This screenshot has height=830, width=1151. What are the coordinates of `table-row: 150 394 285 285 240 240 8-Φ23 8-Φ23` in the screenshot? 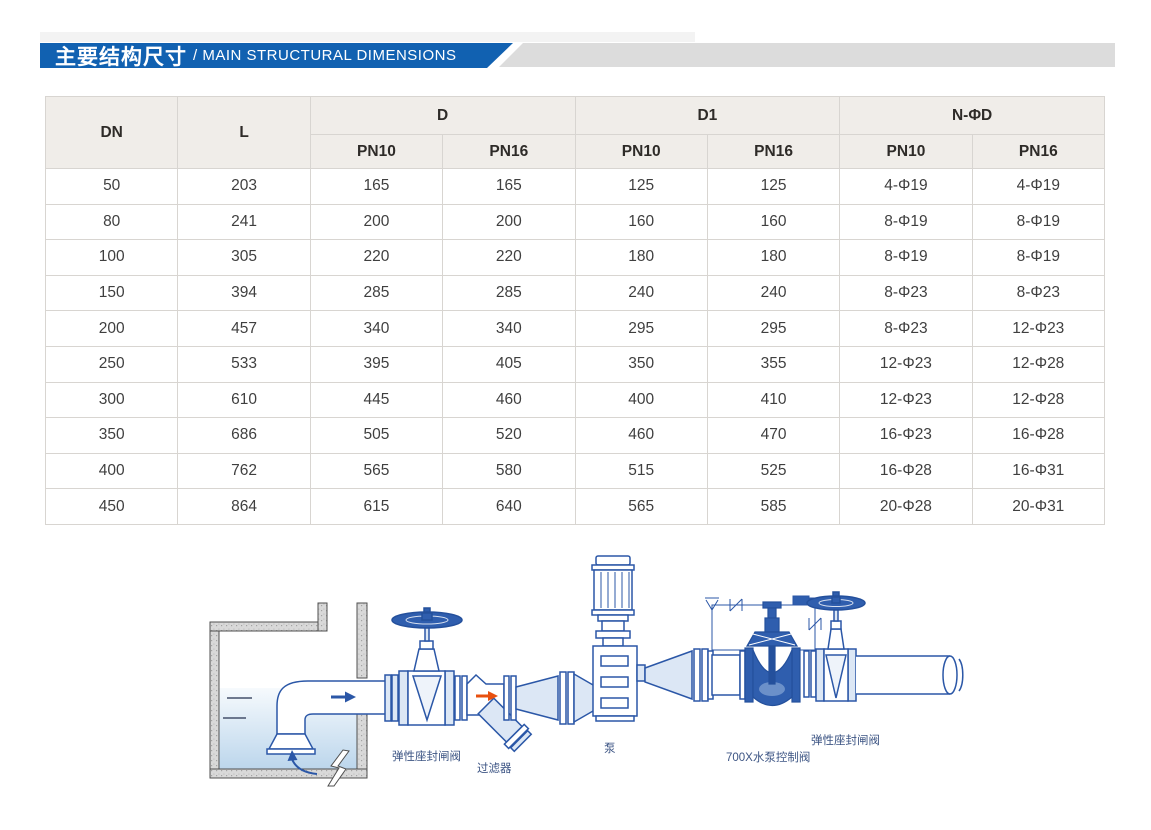 It's located at (575, 293).